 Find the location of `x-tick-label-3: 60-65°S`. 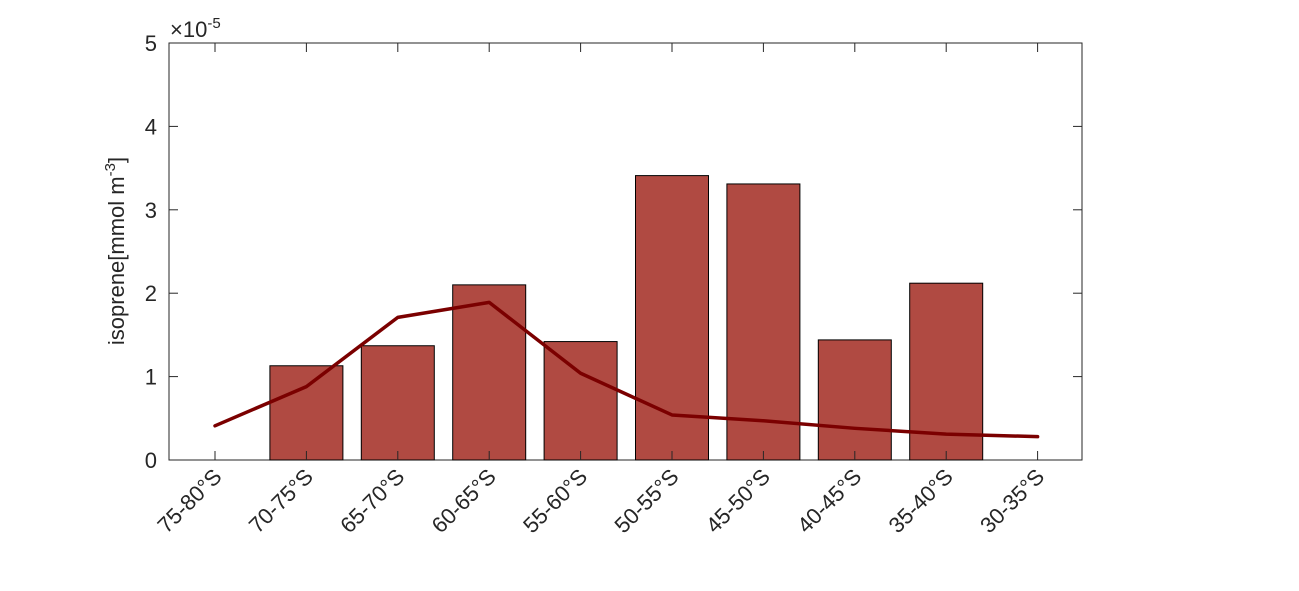

x-tick-label-3: 60-65°S is located at coordinates (464, 501).